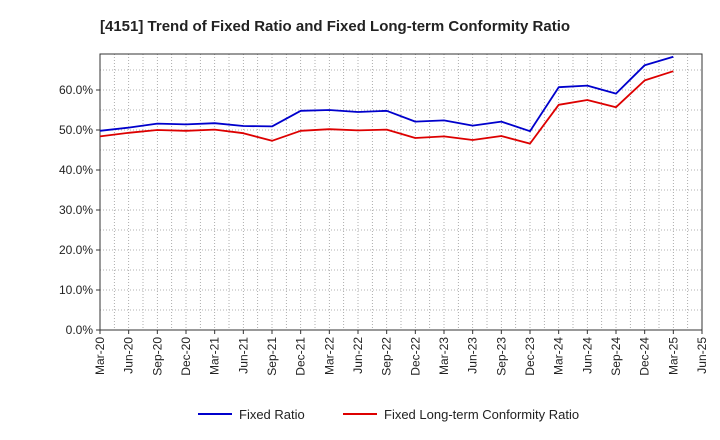  What do you see at coordinates (530, 356) in the screenshot?
I see `x-tick-label: Dec-23` at bounding box center [530, 356].